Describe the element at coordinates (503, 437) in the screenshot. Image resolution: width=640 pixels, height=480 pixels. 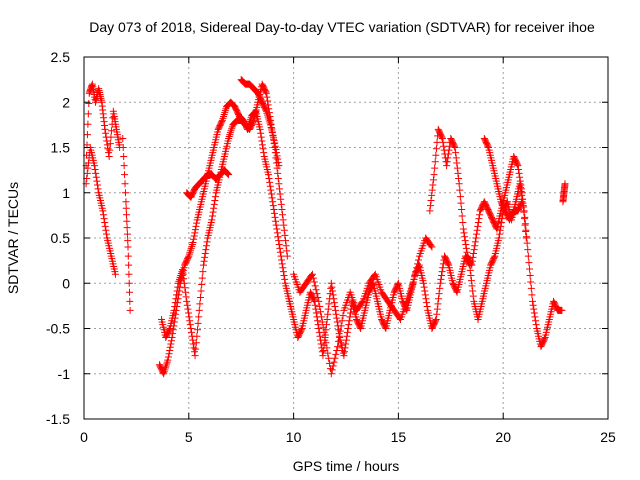
I see `x-tick-label: 20` at that location.